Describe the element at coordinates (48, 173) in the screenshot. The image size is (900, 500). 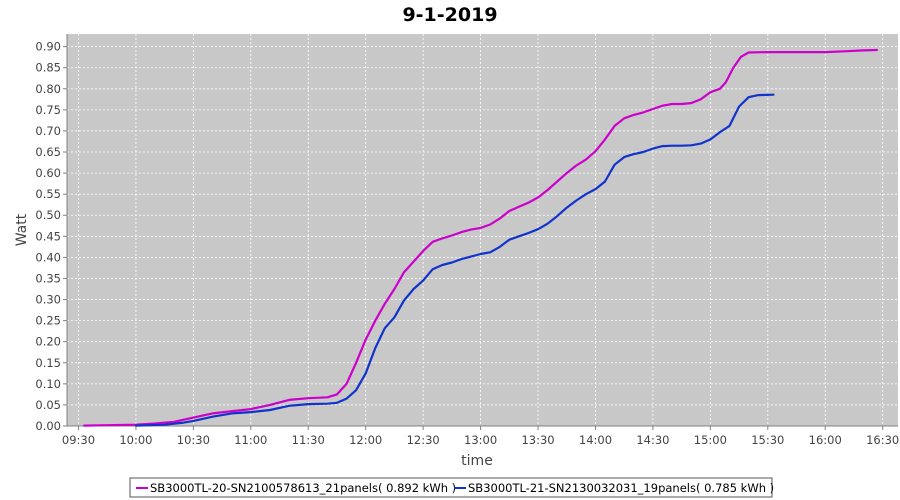
I see `y-tick-label: 0.60` at that location.